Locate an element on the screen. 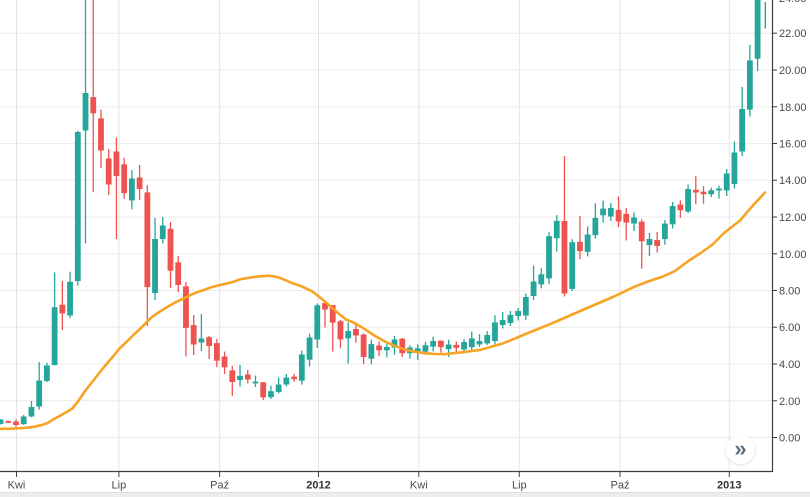  svg-text: 16.00 is located at coordinates (793, 145).